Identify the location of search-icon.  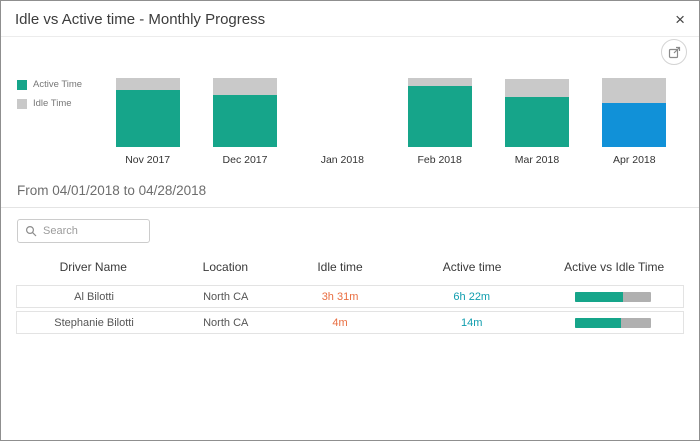
(31, 231).